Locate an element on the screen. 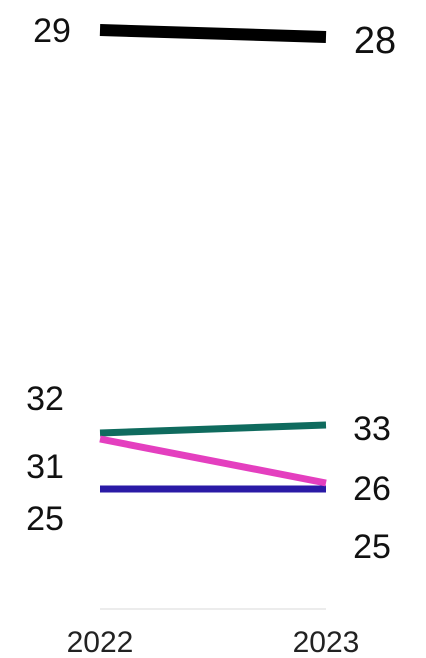  series-1-label-2022: 29 is located at coordinates (52, 31).